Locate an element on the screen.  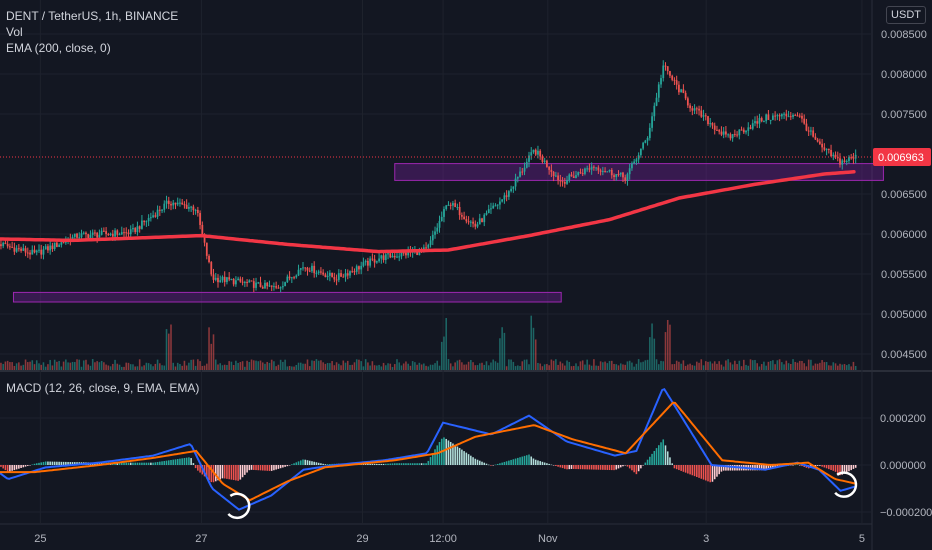
ema-indicator-label: EMA (200, close, 0) is located at coordinates (58, 48).